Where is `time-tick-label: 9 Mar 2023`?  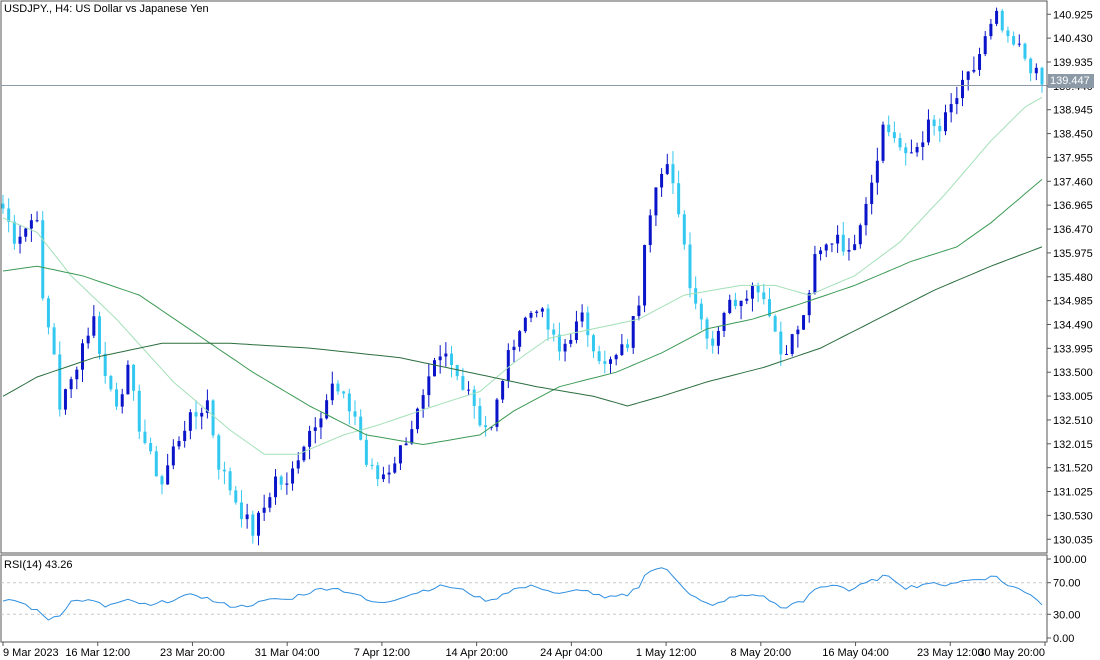 time-tick-label: 9 Mar 2023 is located at coordinates (31, 653).